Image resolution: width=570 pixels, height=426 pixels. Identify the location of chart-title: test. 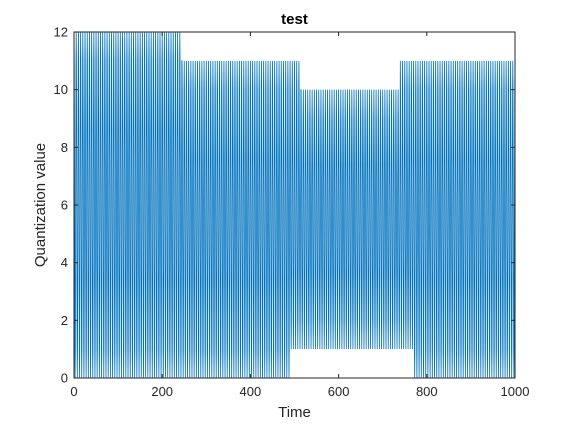
(294, 19).